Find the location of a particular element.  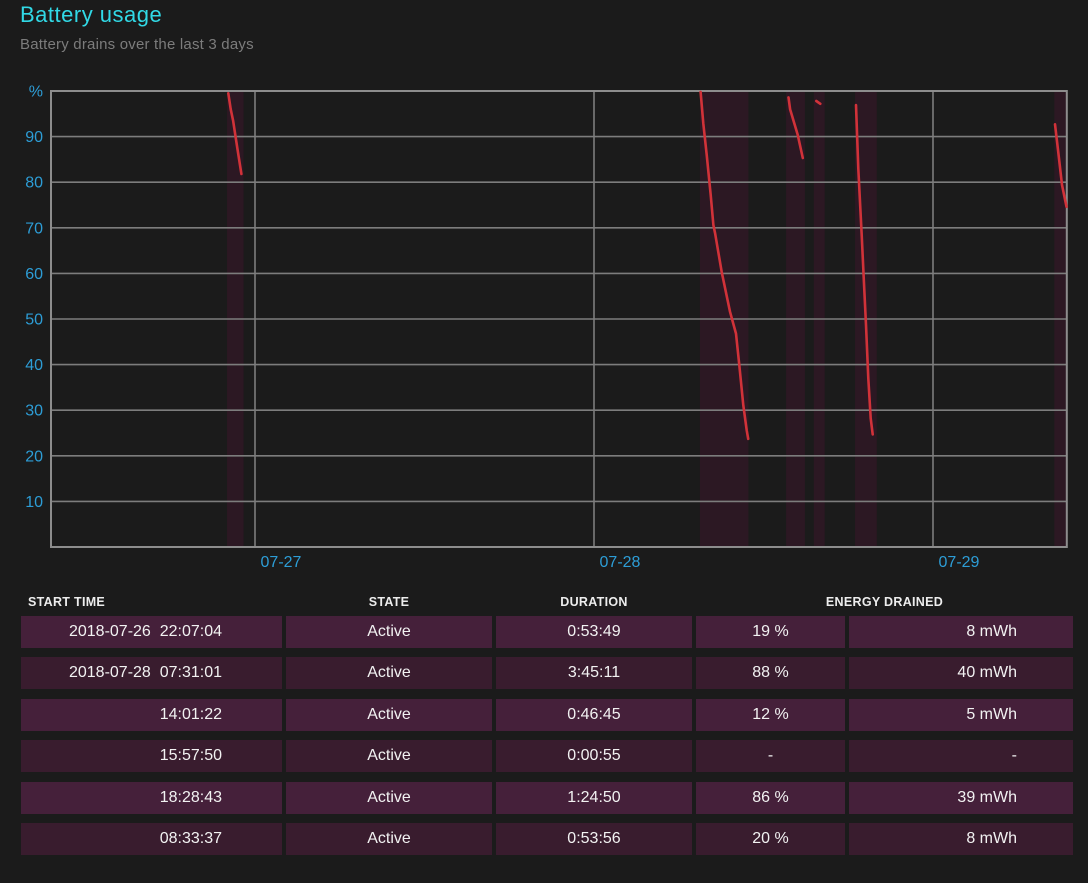

y-axis-labels: % 90 80 70 60 50 40 30 20 10 is located at coordinates (34, 297).